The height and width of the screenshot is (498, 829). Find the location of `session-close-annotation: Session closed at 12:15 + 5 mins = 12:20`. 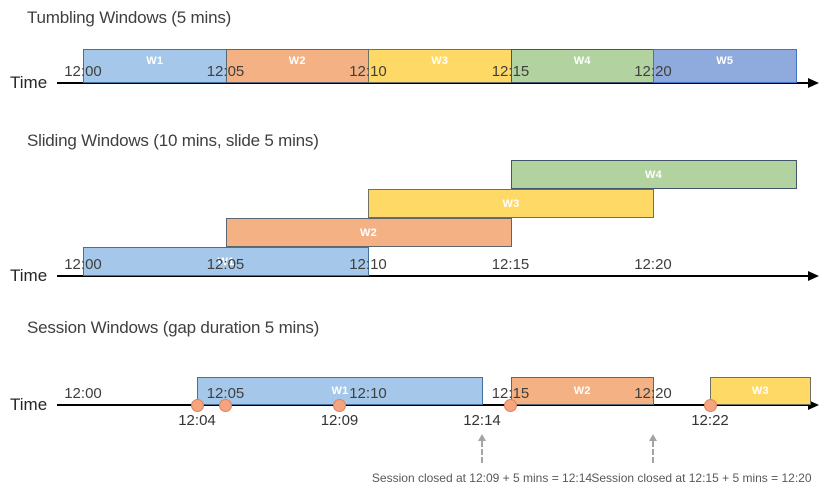

session-close-annotation: Session closed at 12:15 + 5 mins = 12:20 is located at coordinates (701, 478).